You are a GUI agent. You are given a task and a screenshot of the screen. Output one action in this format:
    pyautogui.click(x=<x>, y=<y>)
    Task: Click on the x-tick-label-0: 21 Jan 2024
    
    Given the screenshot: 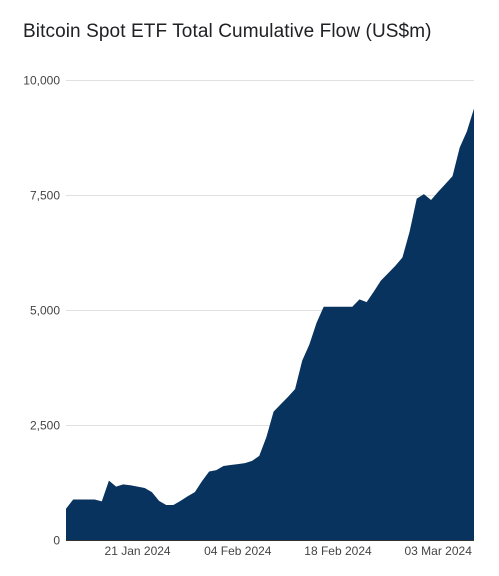 What is the action you would take?
    pyautogui.click(x=138, y=551)
    